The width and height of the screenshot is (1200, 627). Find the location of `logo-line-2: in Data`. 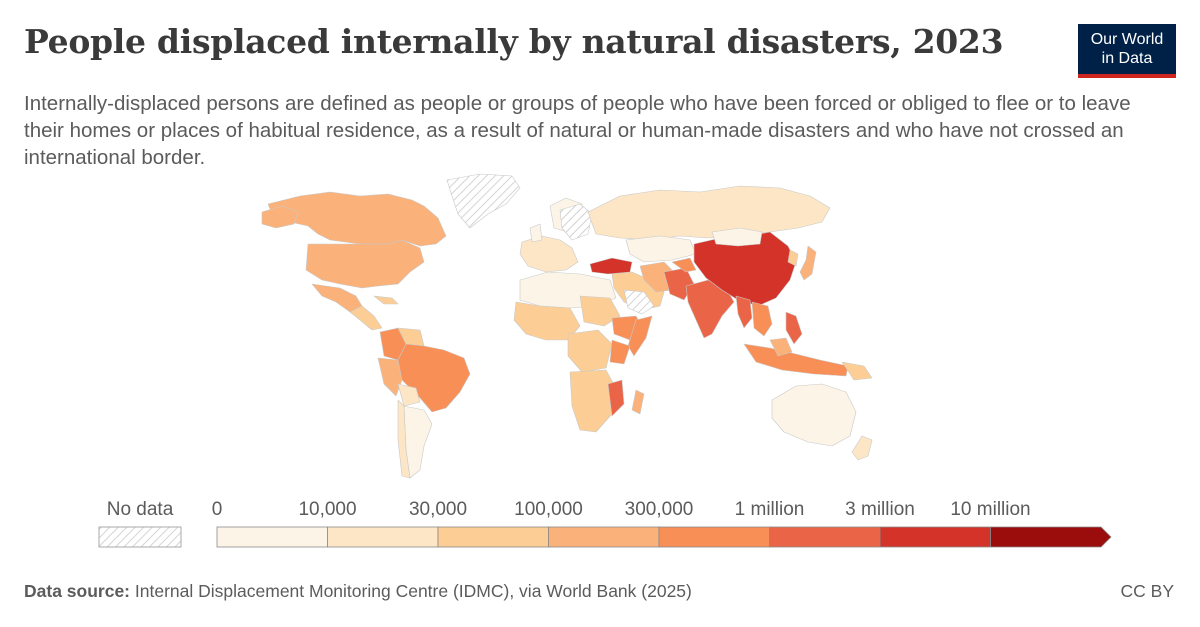

logo-line-2: in Data is located at coordinates (1127, 58).